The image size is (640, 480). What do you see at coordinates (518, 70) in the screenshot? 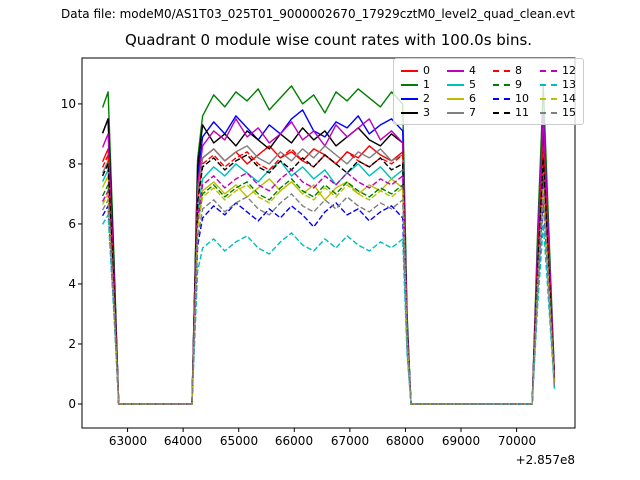
I see `legend-label: 8` at bounding box center [518, 70].